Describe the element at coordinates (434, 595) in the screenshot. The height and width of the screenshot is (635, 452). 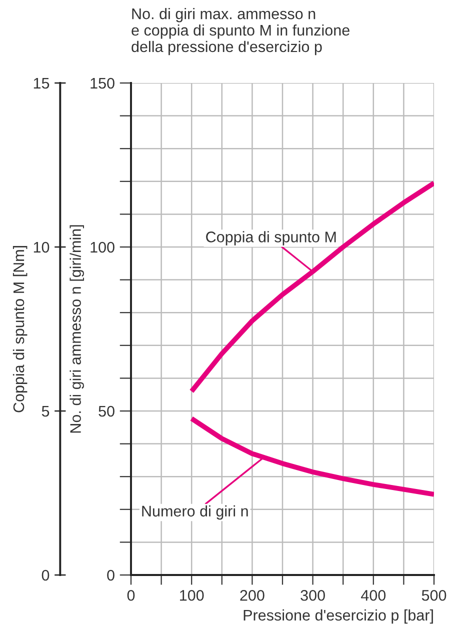
I see `x-tick-label: 500` at that location.